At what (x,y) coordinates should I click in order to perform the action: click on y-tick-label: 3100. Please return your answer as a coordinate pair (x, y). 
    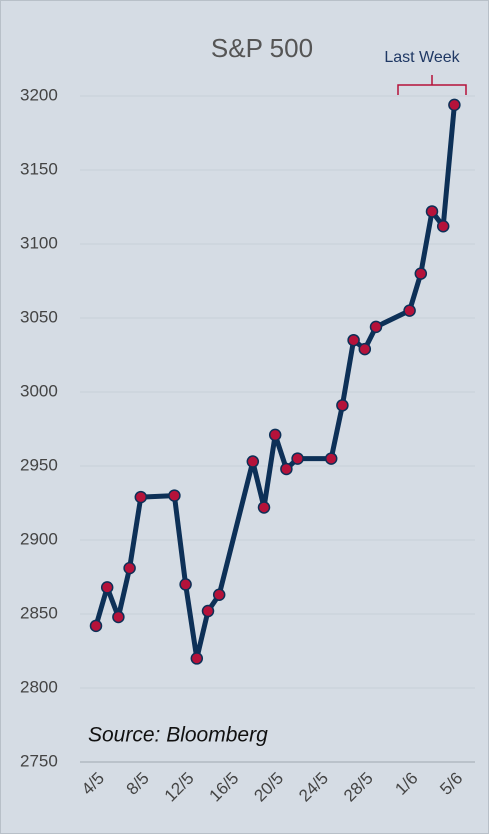
    Looking at the image, I should click on (39, 242).